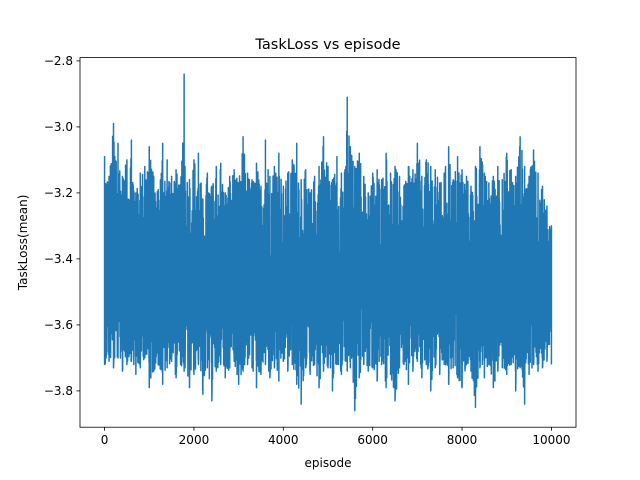 Image resolution: width=640 pixels, height=480 pixels. I want to click on y-tick-label: −2.8, so click(58, 61).